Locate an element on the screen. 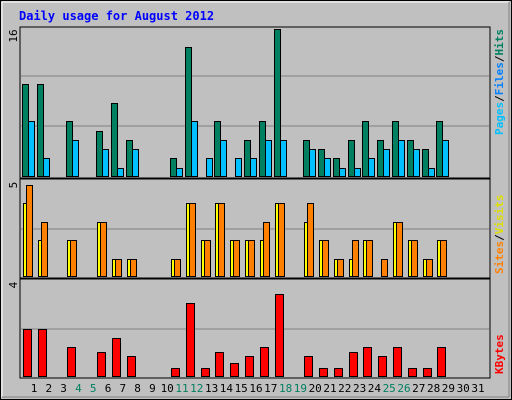 This screenshot has height=400, width=512. x-tick-label-day-28: 28 is located at coordinates (433, 388).